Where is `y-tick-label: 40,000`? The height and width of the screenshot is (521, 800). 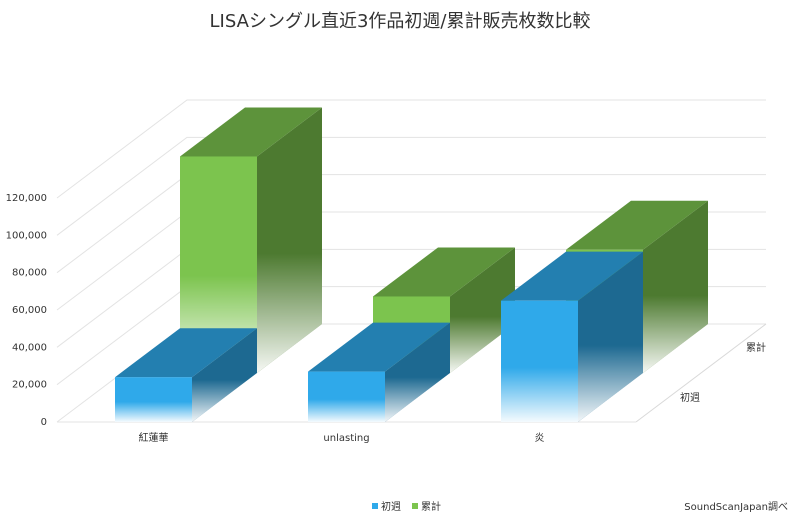 y-tick-label: 40,000 is located at coordinates (29, 347).